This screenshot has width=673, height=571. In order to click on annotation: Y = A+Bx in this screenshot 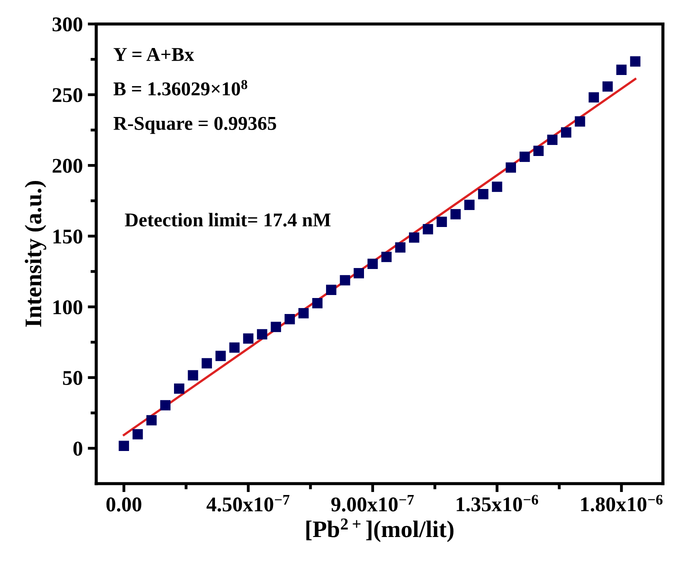, I will do `click(154, 54)`.